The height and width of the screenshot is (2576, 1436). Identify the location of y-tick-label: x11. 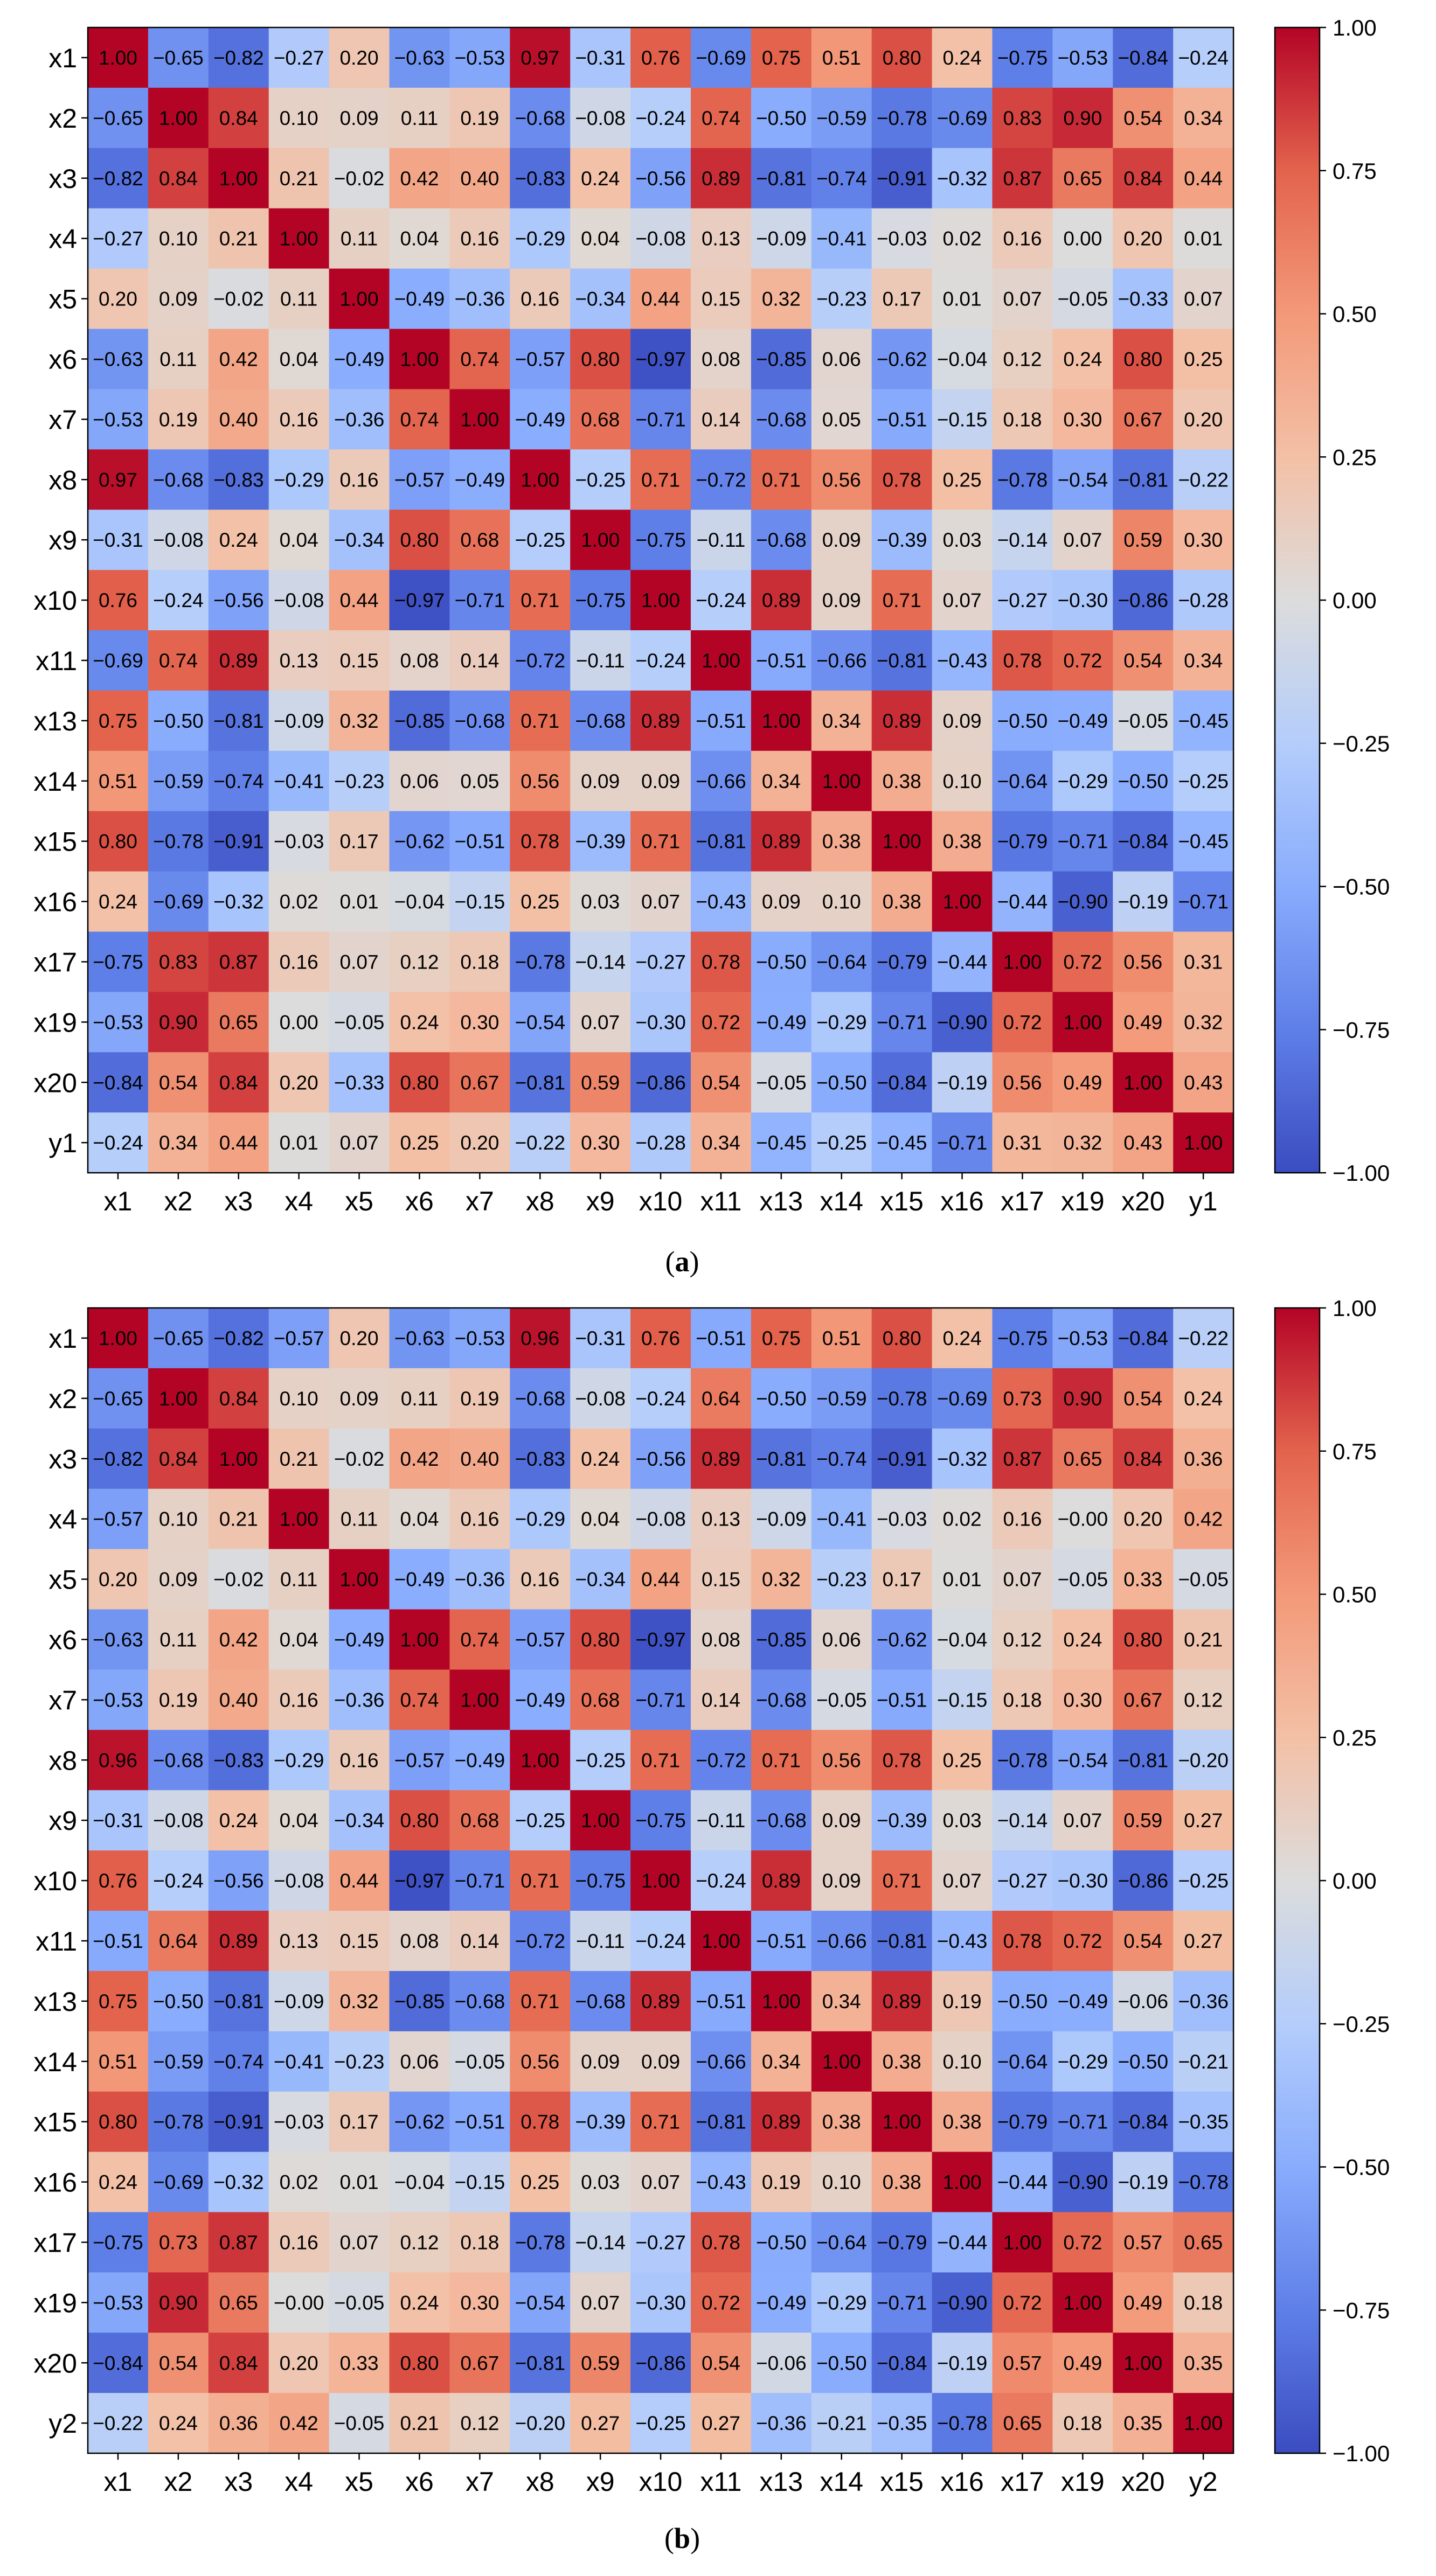
(57, 1942).